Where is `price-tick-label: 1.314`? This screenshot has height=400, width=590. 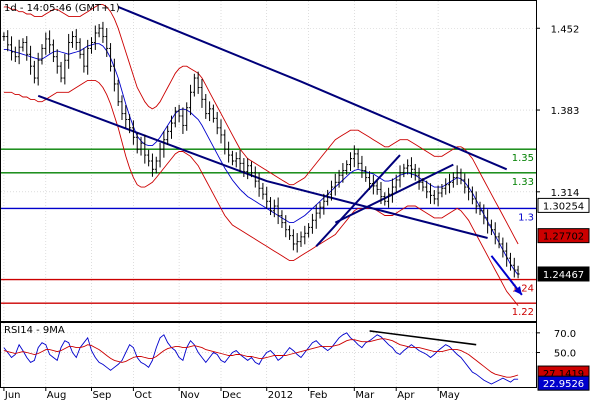 price-tick-label: 1.314 is located at coordinates (565, 193).